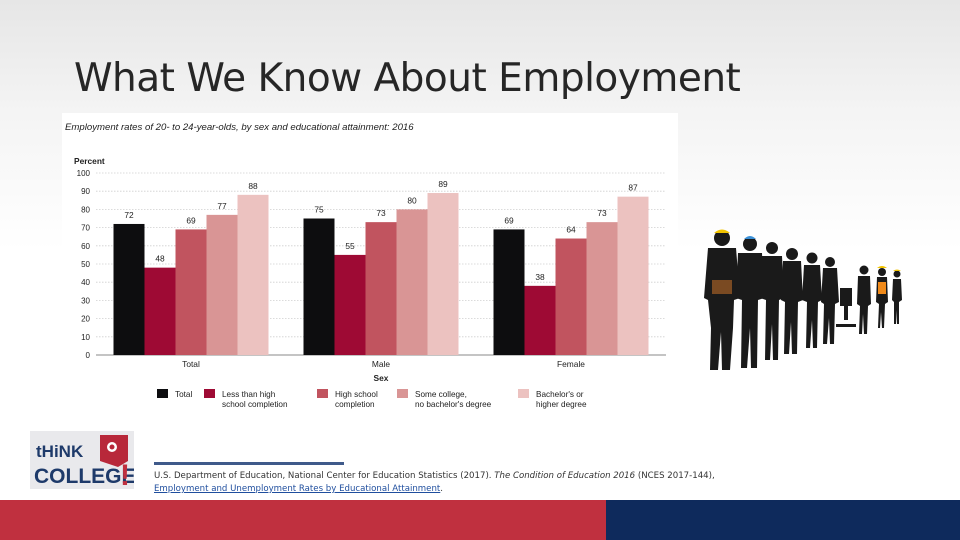 The height and width of the screenshot is (540, 960). Describe the element at coordinates (571, 364) in the screenshot. I see `x-category-label: Female` at that location.